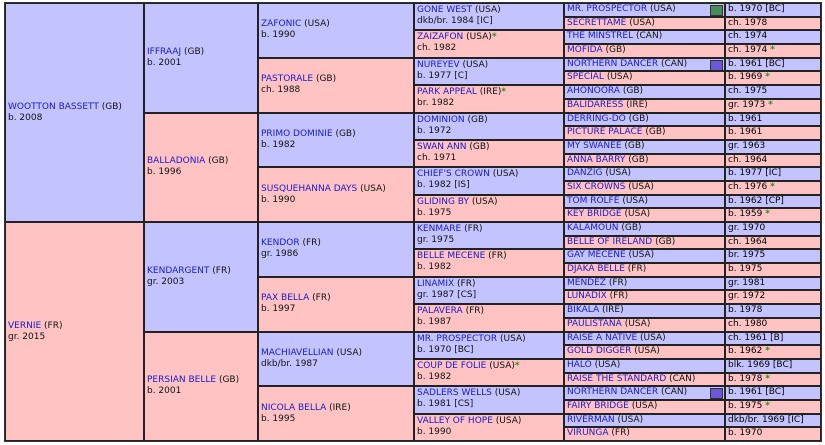 This screenshot has width=825, height=445. What do you see at coordinates (597, 22) in the screenshot?
I see `horse-name-link: SECRETTAME` at bounding box center [597, 22].